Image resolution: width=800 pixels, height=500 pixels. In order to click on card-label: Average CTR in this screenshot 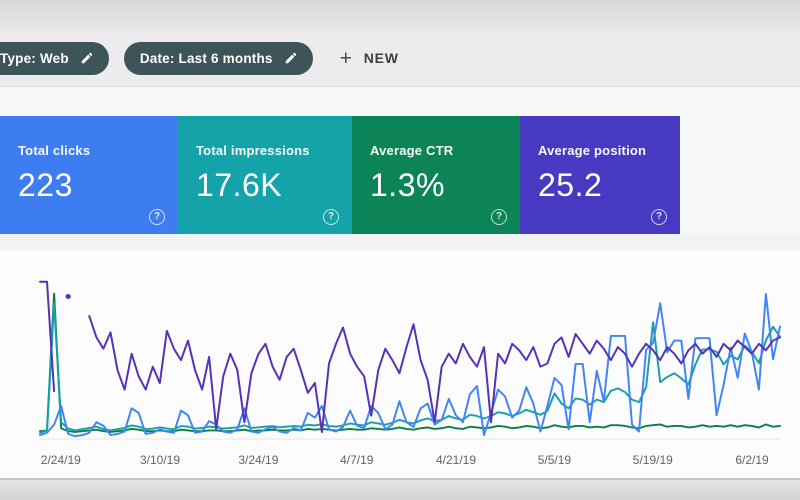, I will do `click(412, 150)`.